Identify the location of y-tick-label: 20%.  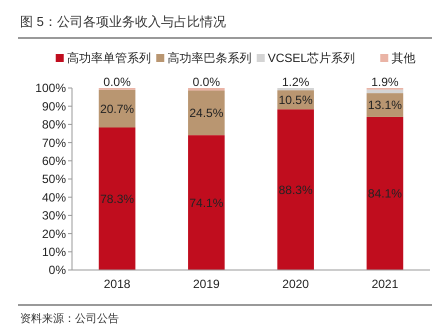
(54, 233).